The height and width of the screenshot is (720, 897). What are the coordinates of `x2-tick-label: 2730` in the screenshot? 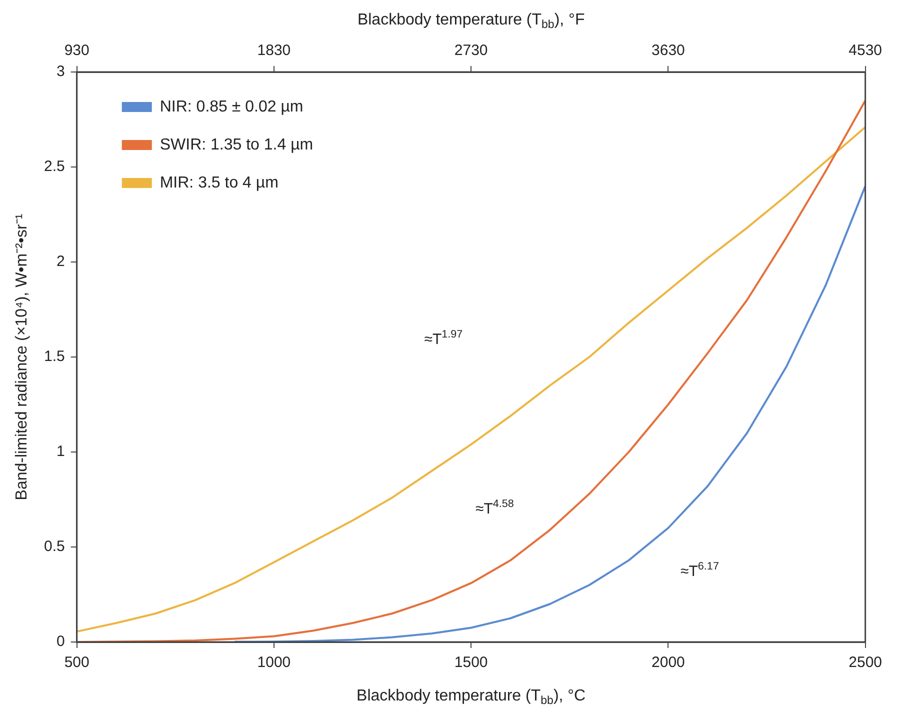 It's located at (471, 51).